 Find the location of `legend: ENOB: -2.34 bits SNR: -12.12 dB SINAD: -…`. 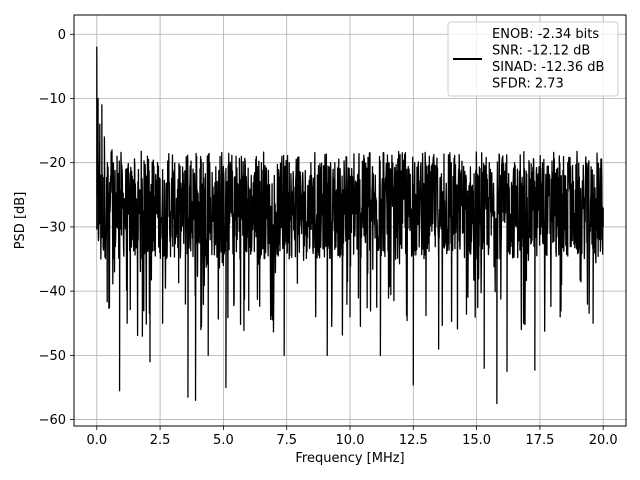

legend: ENOB: -2.34 bits SNR: -12.12 dB SINAD: -… is located at coordinates (533, 59).